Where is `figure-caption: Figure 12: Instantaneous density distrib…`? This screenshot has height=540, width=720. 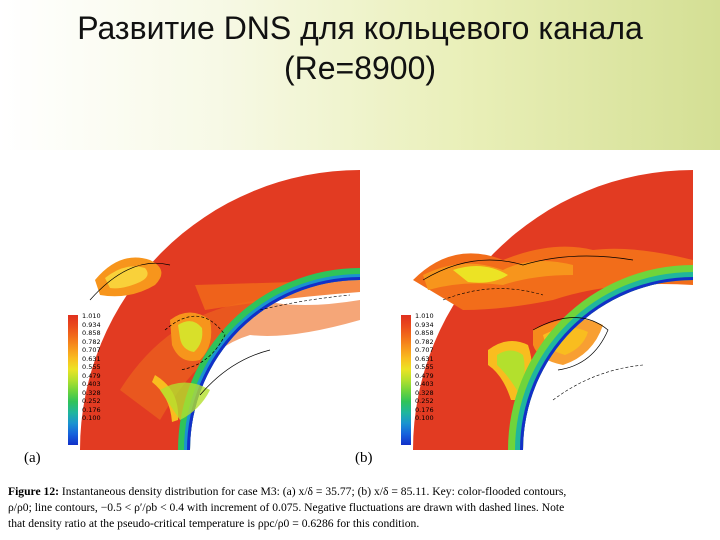
figure-caption: Figure 12: Instantaneous density distrib… is located at coordinates (361, 508).